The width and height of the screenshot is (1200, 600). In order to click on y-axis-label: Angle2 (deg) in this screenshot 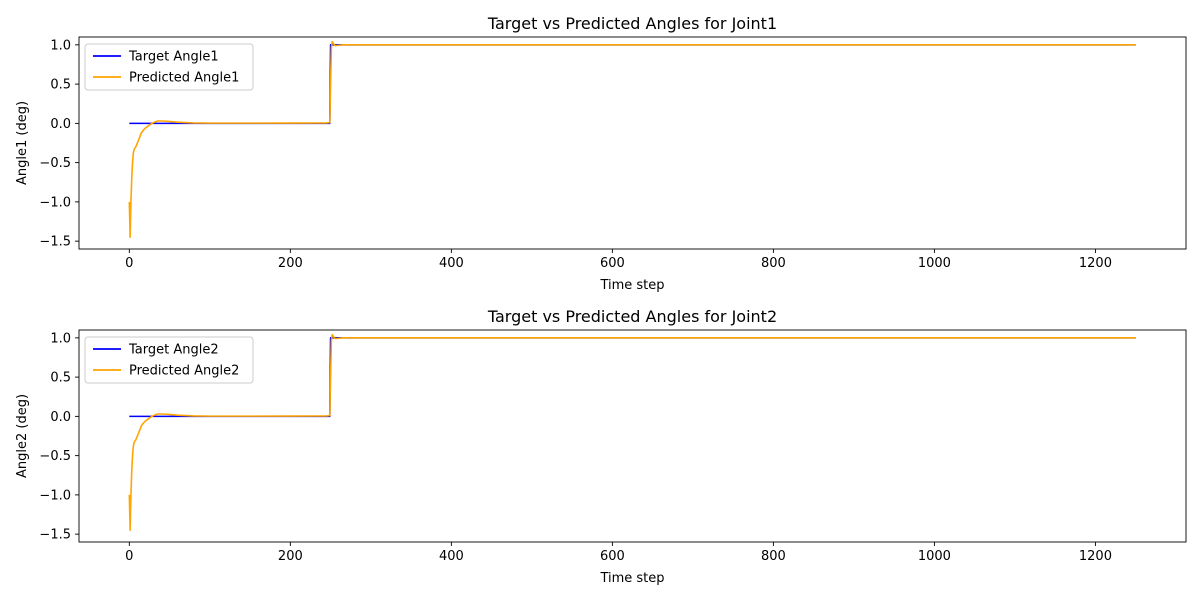, I will do `click(22, 436)`.